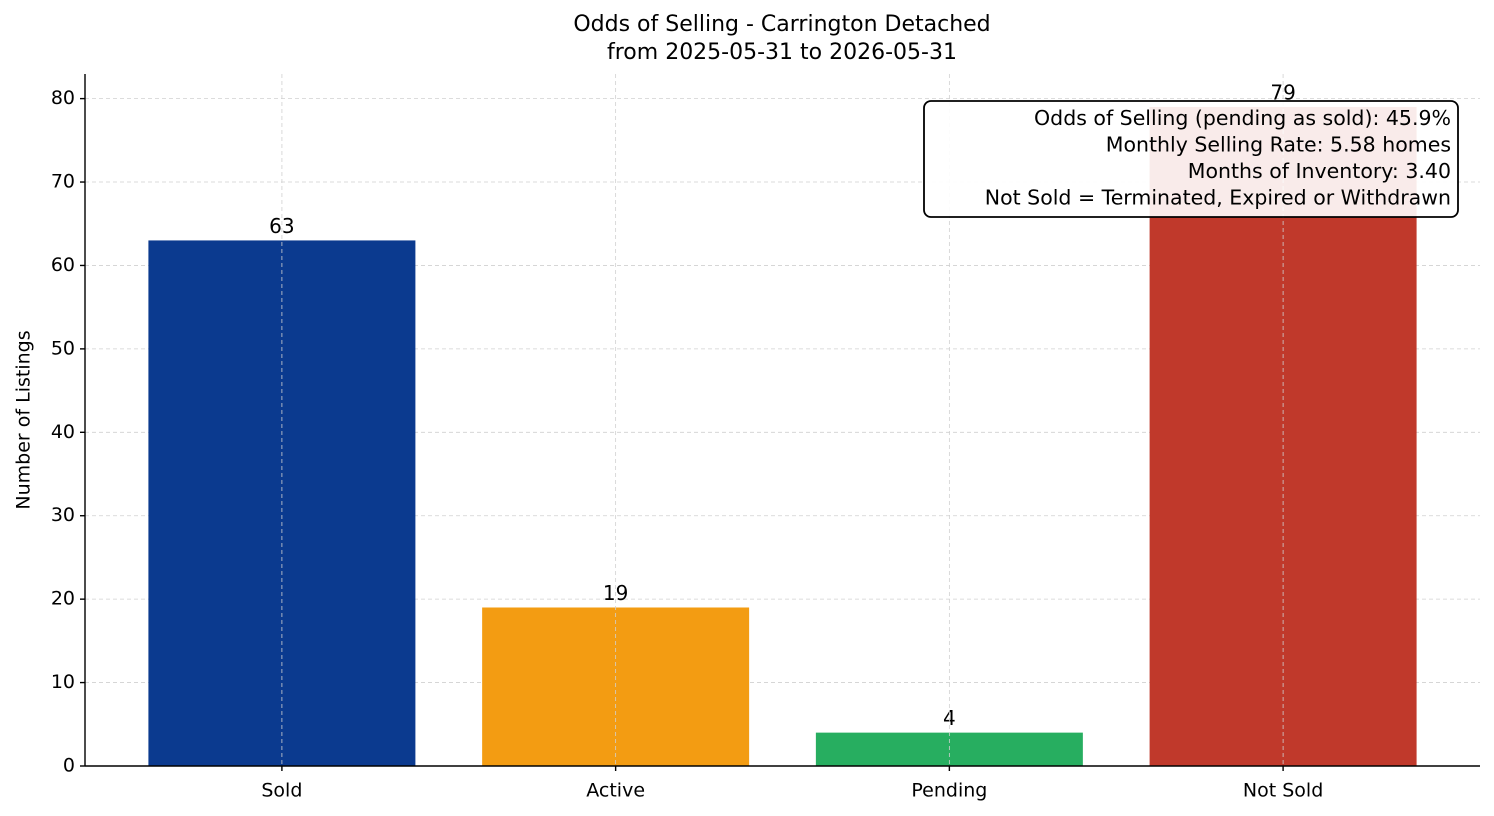 The image size is (1494, 816). What do you see at coordinates (63, 432) in the screenshot?
I see `y-tick-label: 40` at bounding box center [63, 432].